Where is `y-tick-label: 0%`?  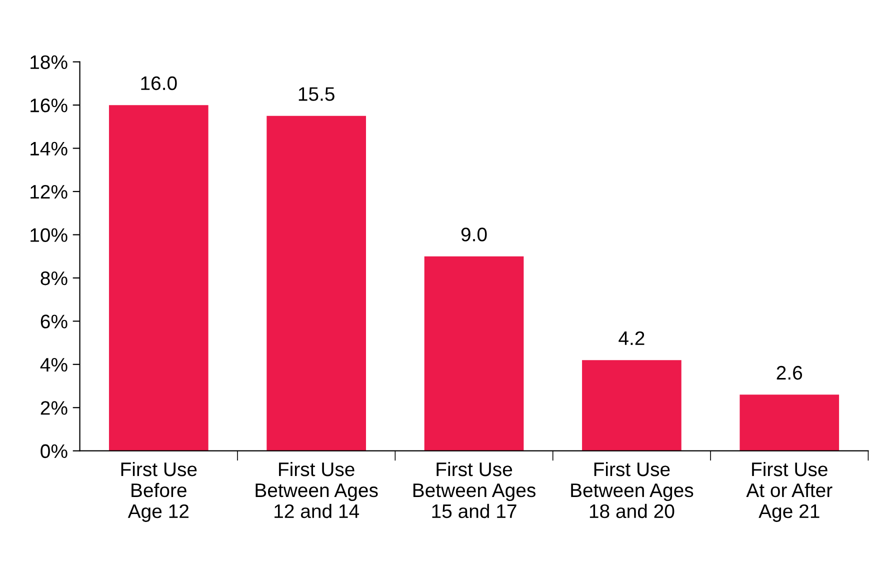
y-tick-label: 0% is located at coordinates (54, 451).